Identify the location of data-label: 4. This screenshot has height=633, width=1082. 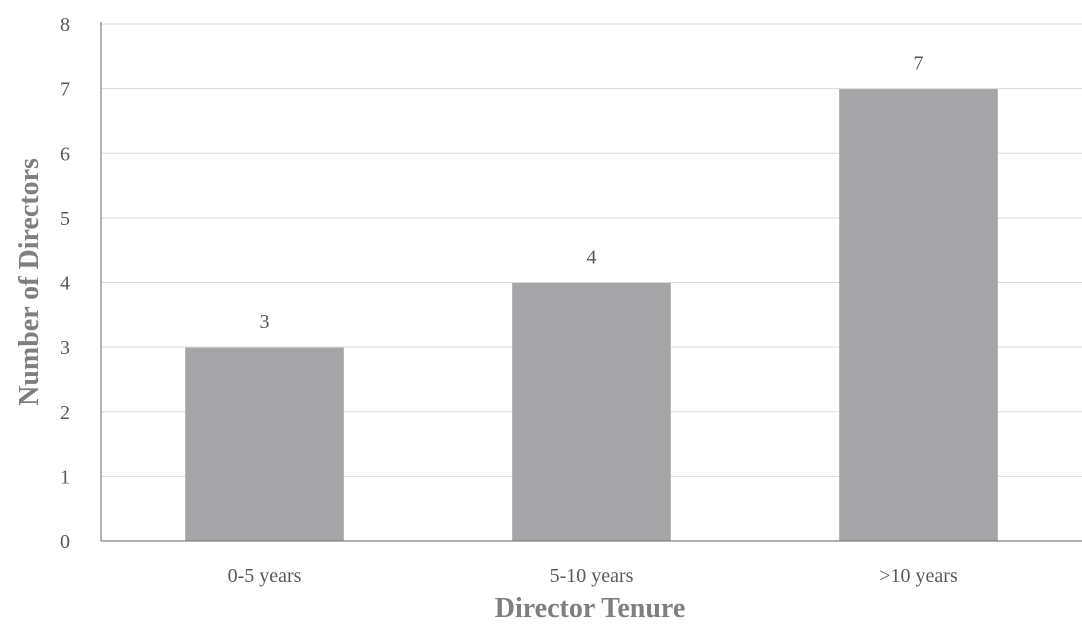
(592, 258).